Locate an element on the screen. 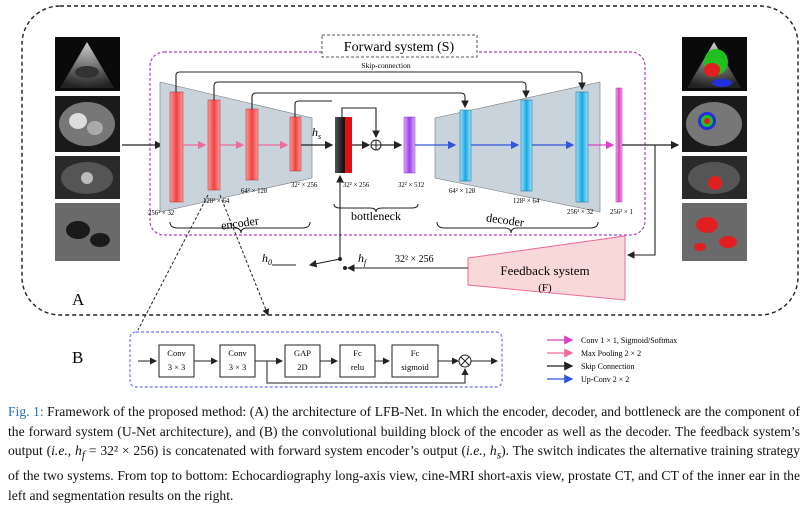 This screenshot has height=525, width=808. legend-maxpool: Max Pooling 2 × 2 is located at coordinates (611, 353).